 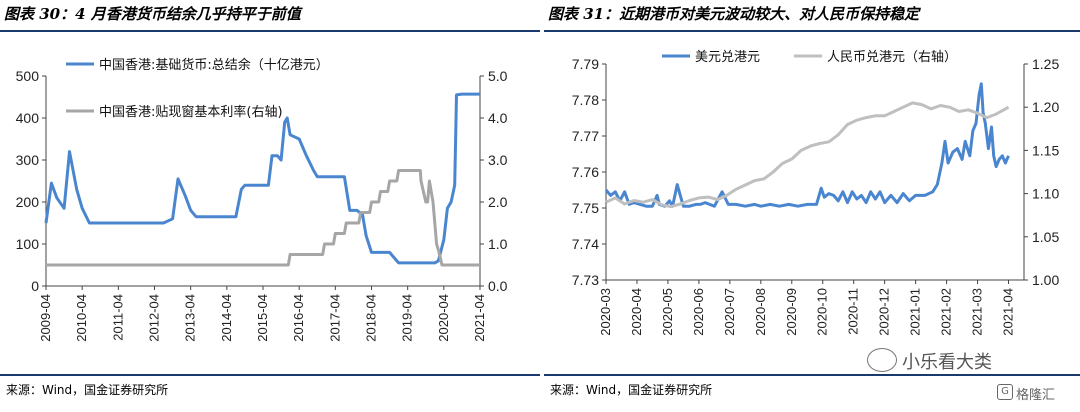 I want to click on left-ytick-left-label: 400, so click(x=28, y=118).